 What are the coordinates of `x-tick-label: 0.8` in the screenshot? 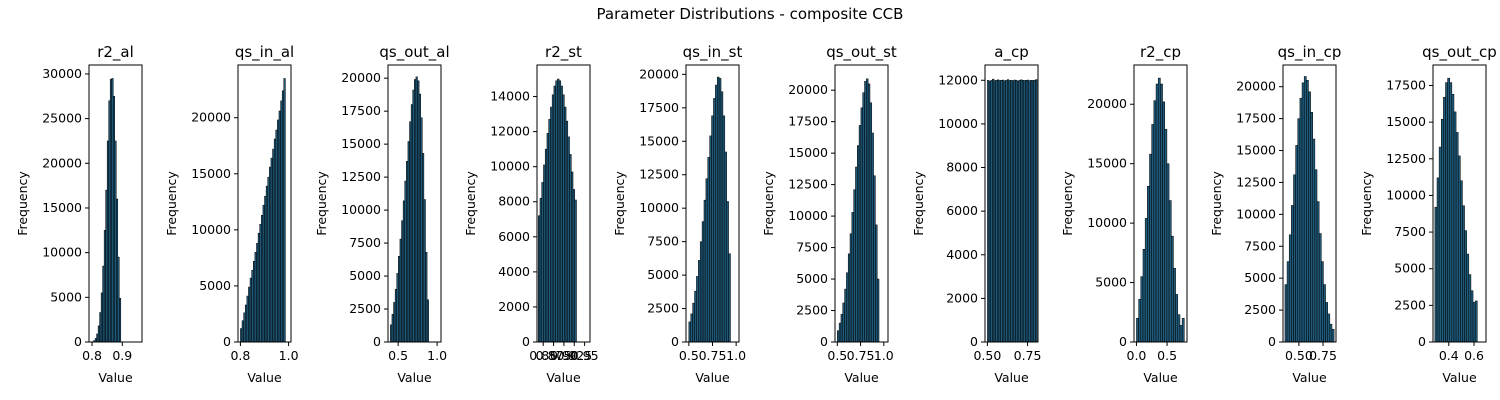 It's located at (92, 355).